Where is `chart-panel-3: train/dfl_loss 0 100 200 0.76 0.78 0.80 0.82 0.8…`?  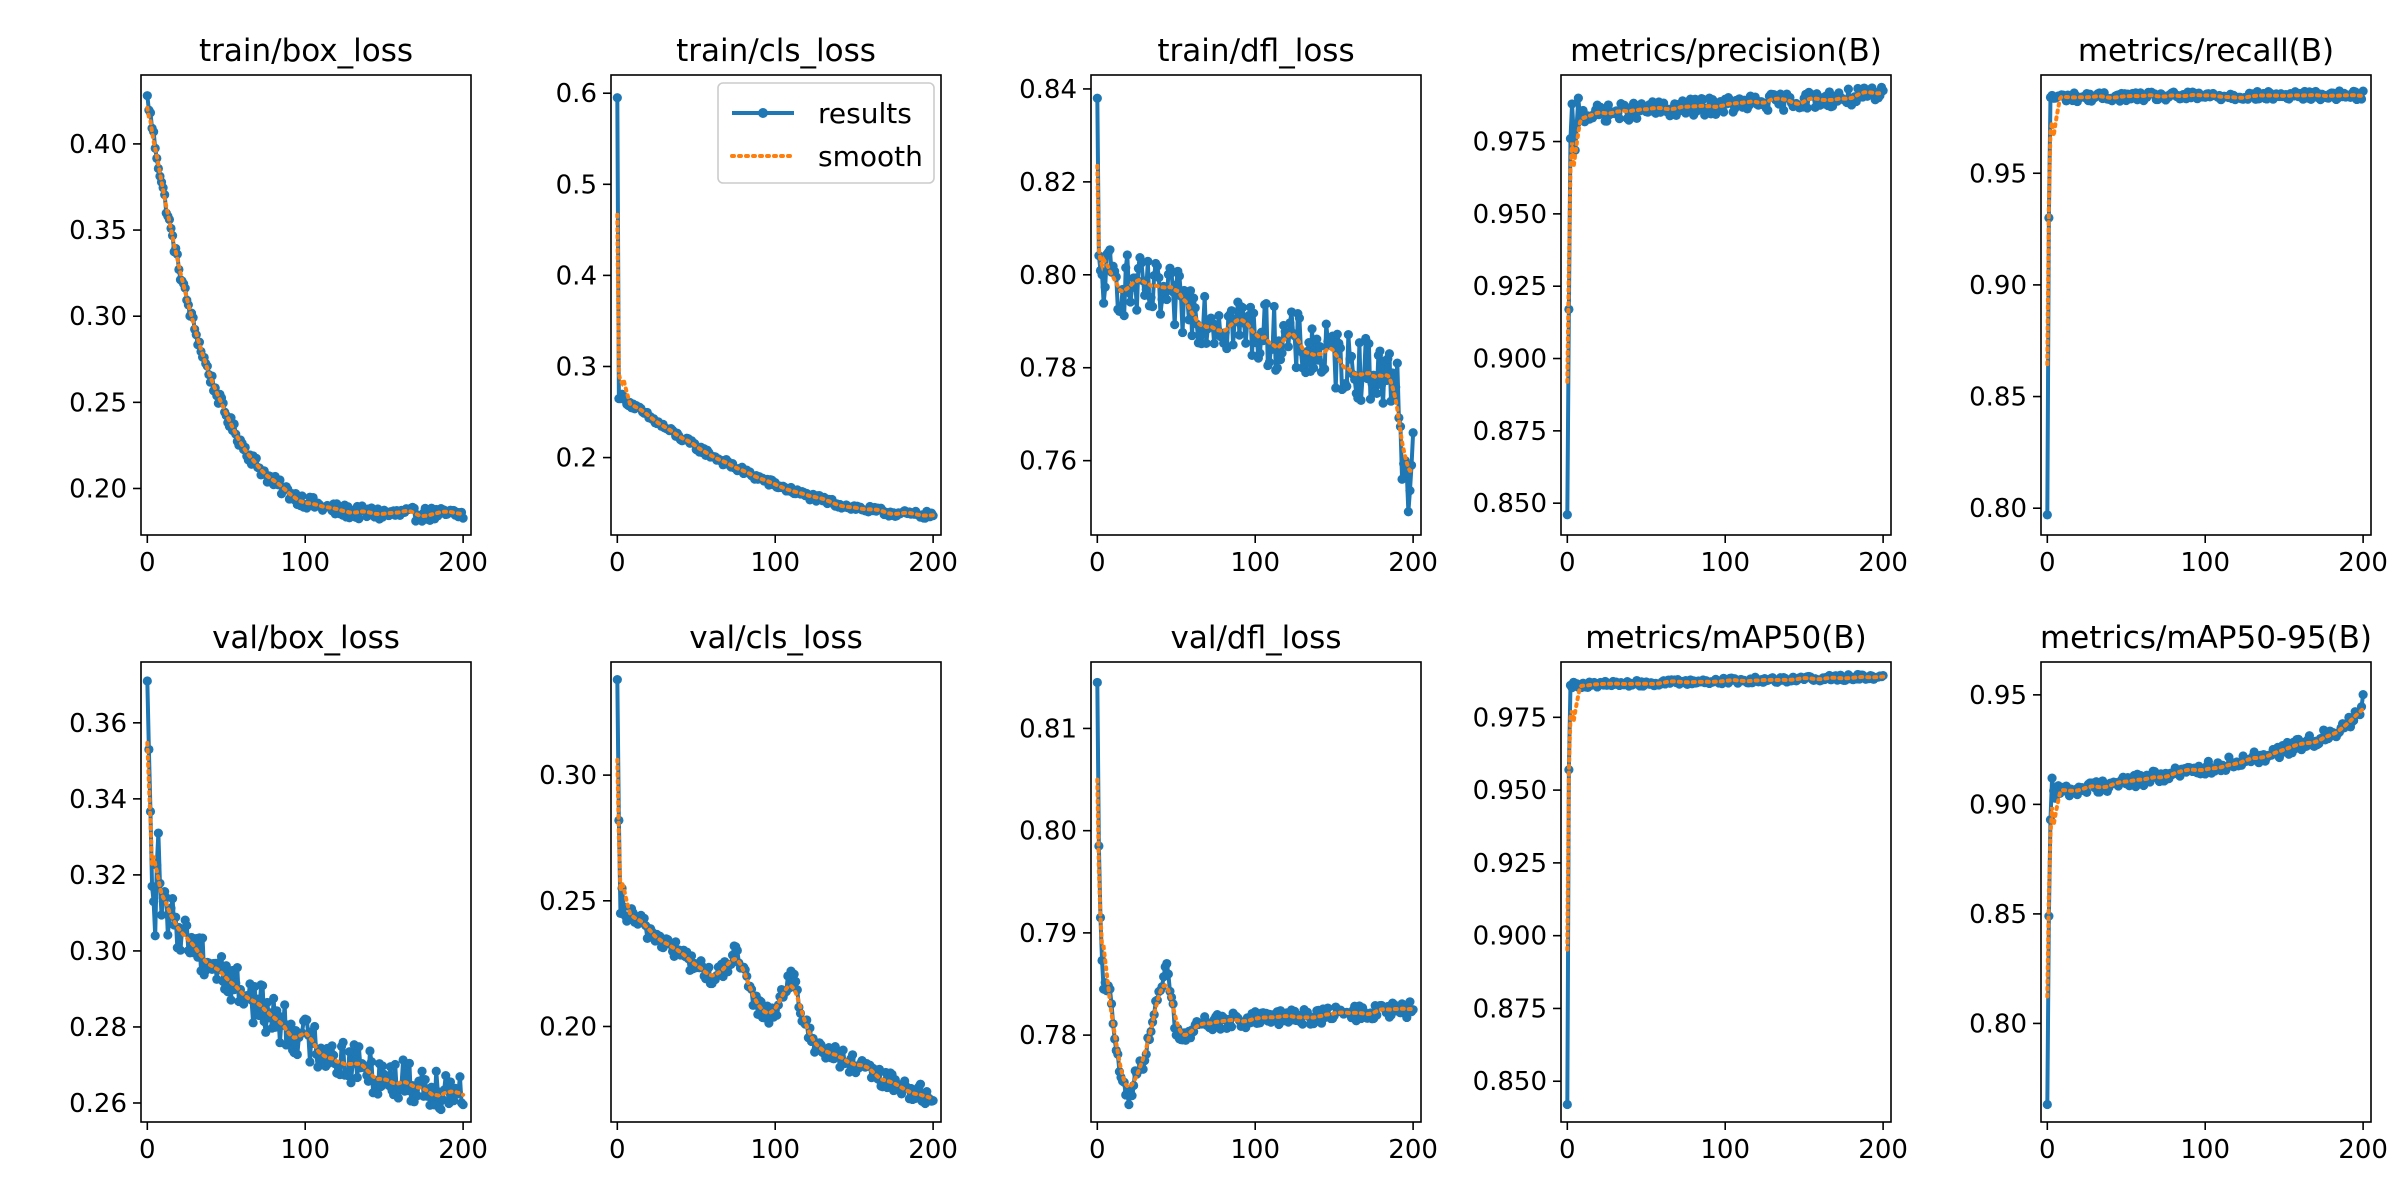 chart-panel-3: train/dfl_loss 0 100 200 0.76 0.78 0.80 0.82 0.8… is located at coordinates (1228, 305).